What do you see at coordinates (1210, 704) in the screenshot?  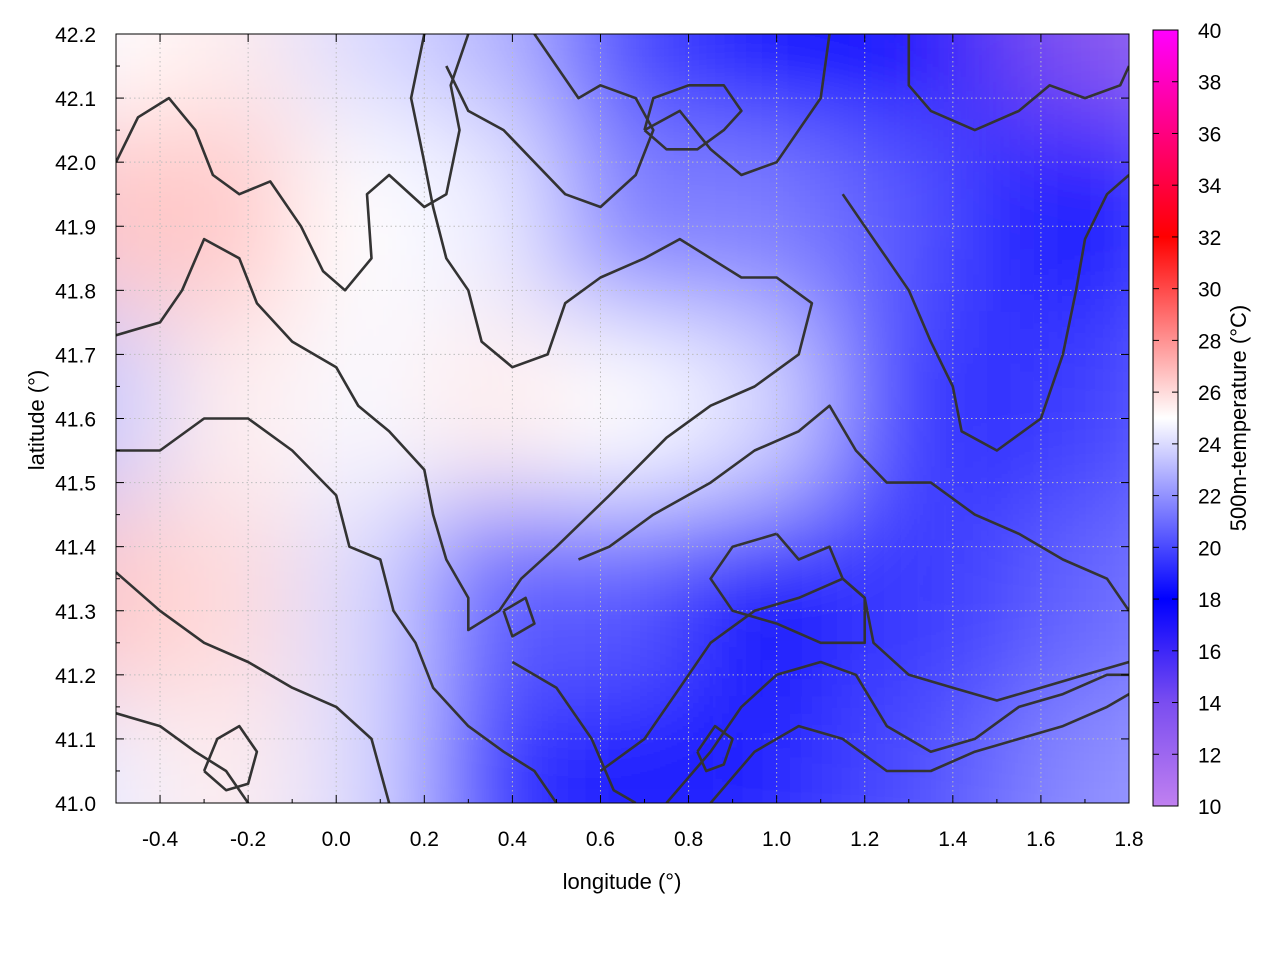 I see `colorbar-tick-label: 14` at bounding box center [1210, 704].